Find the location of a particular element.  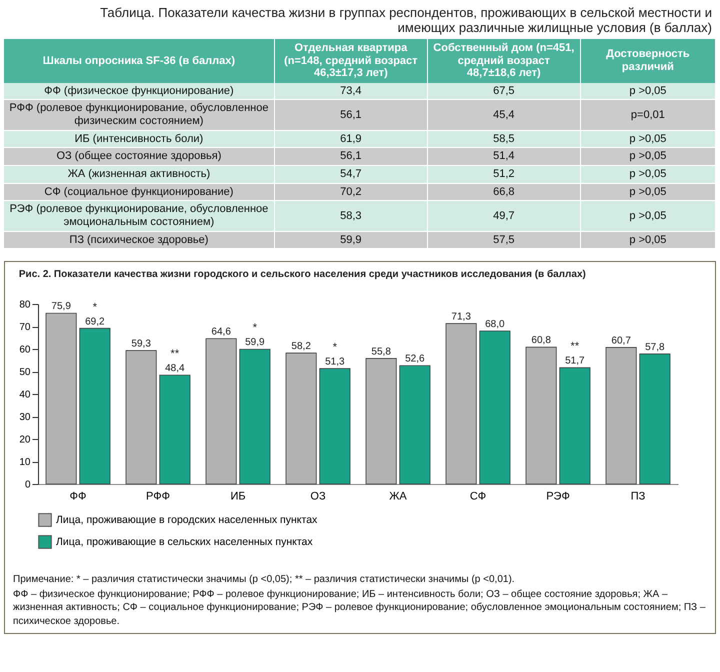

x-tick-label: ПЗ is located at coordinates (638, 496).